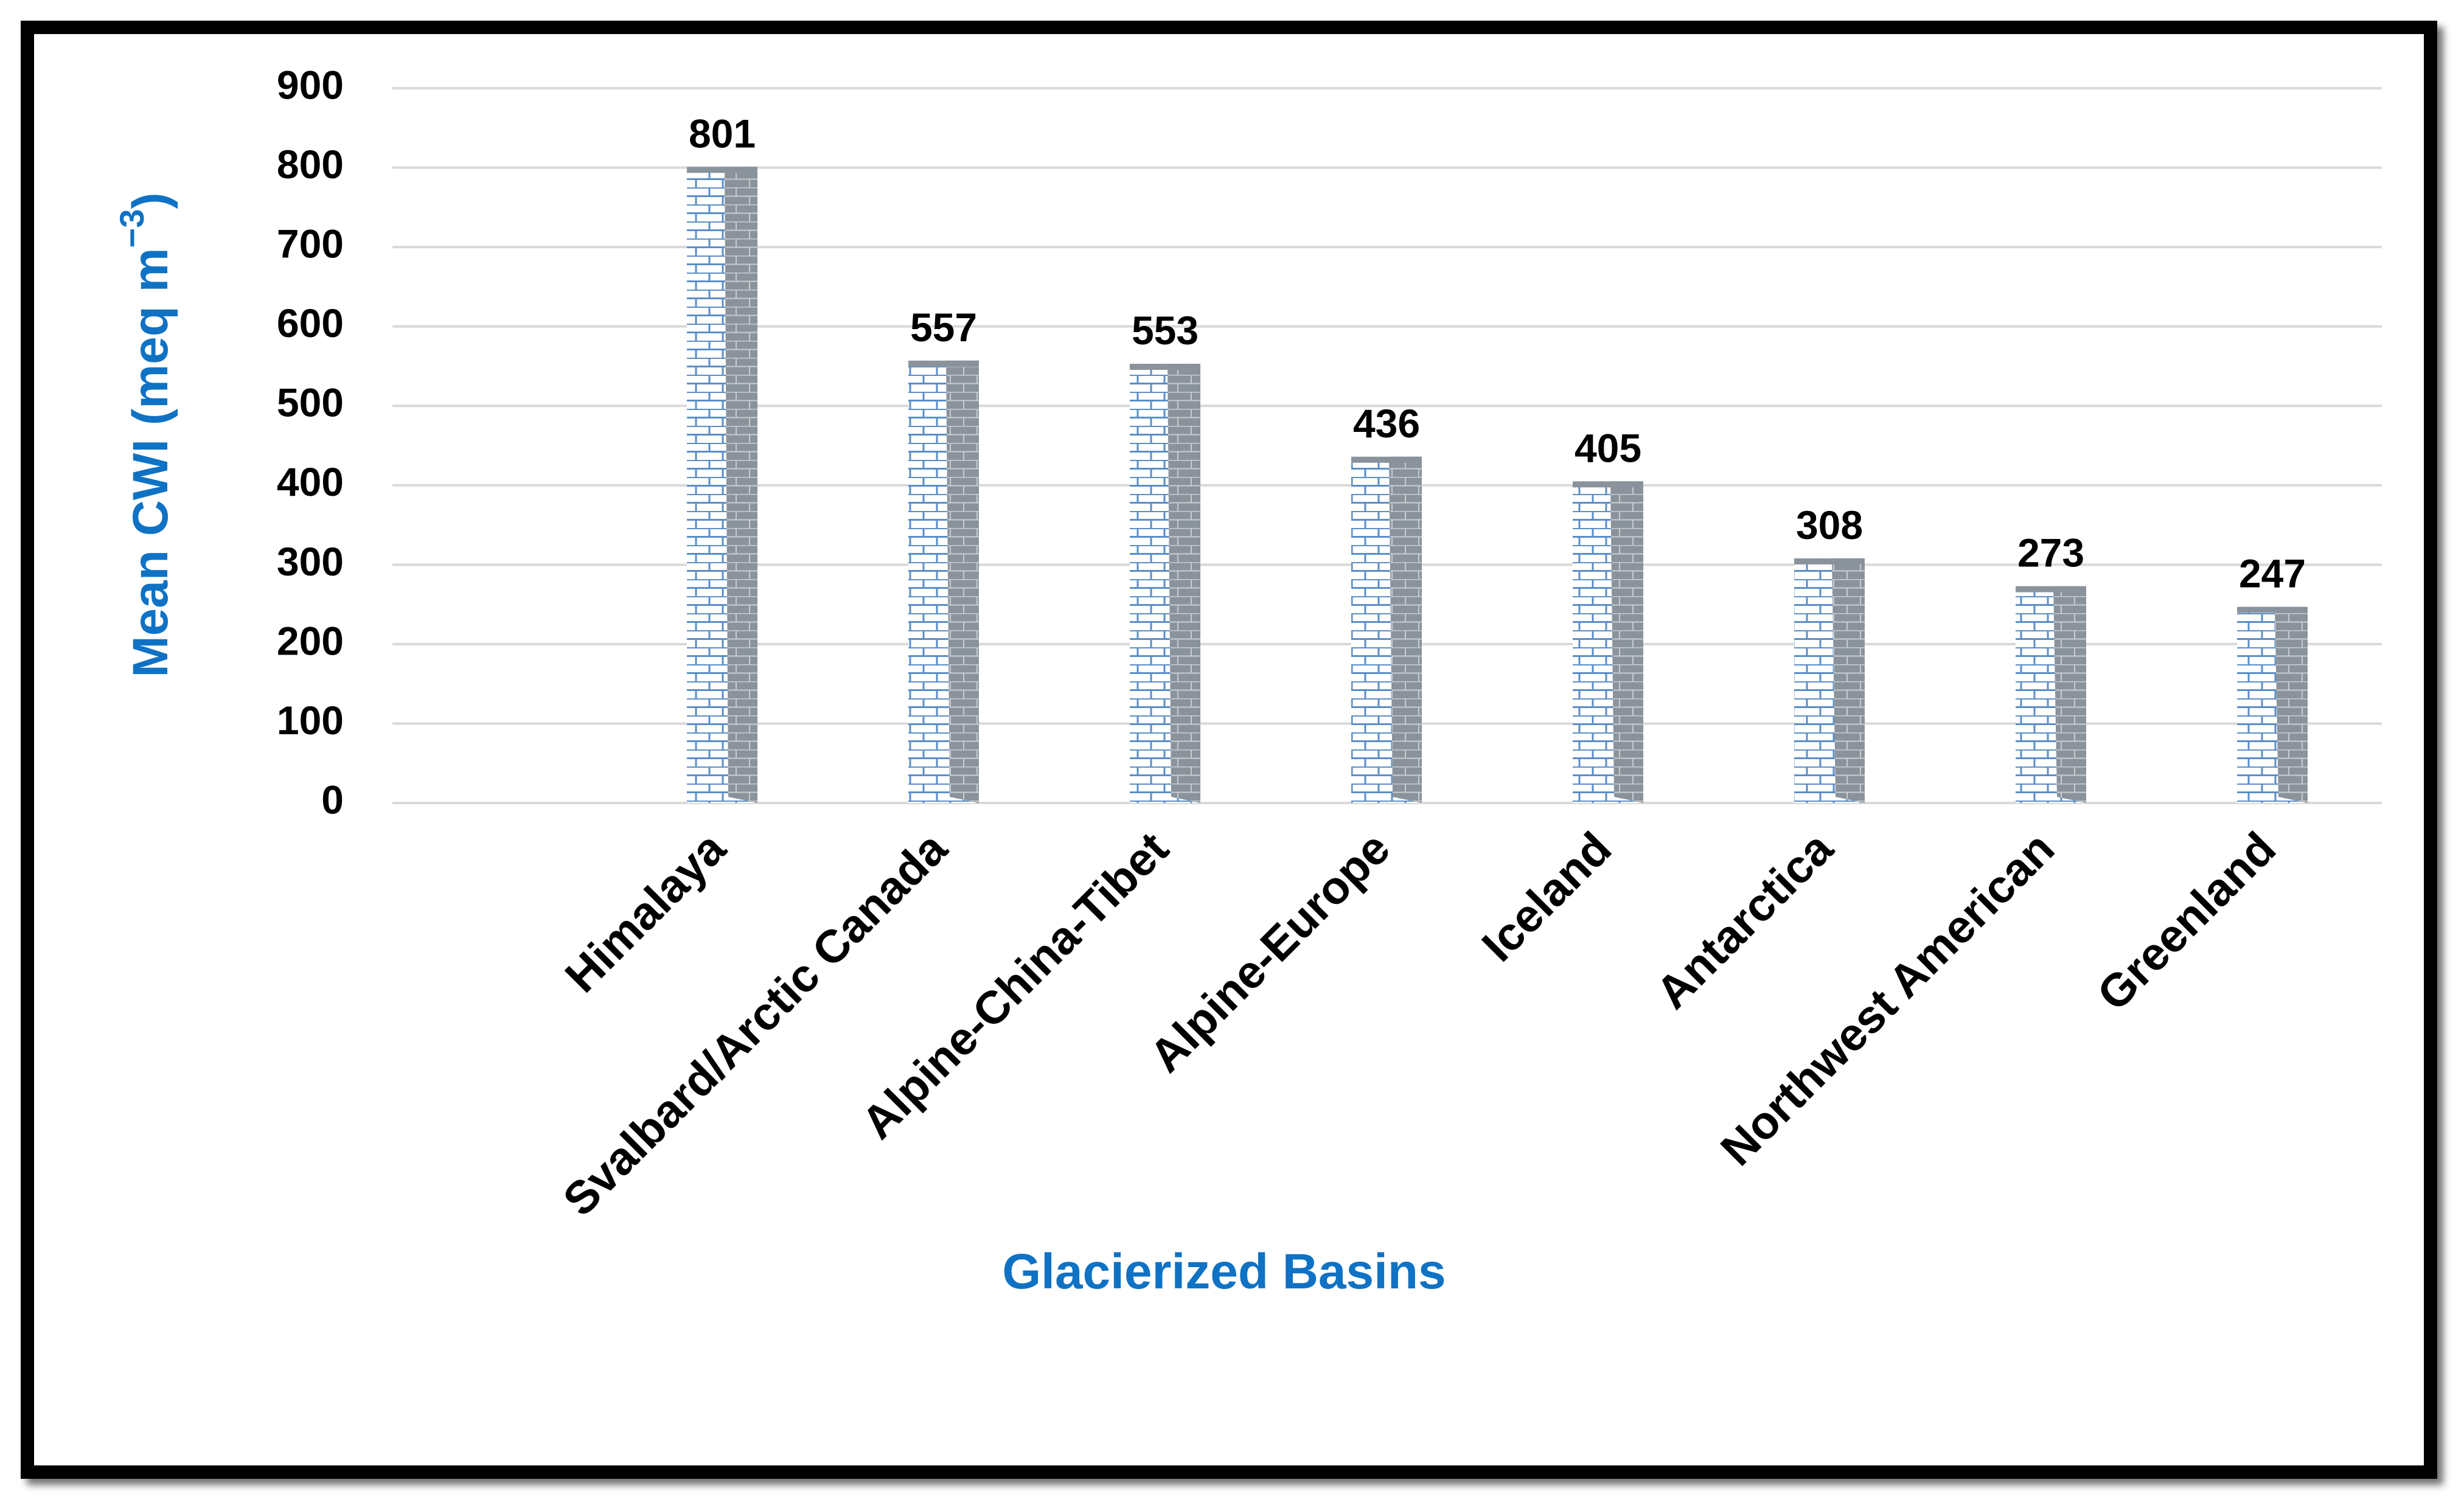 The width and height of the screenshot is (2464, 1508). Describe the element at coordinates (2273, 573) in the screenshot. I see `data-label: 247` at that location.